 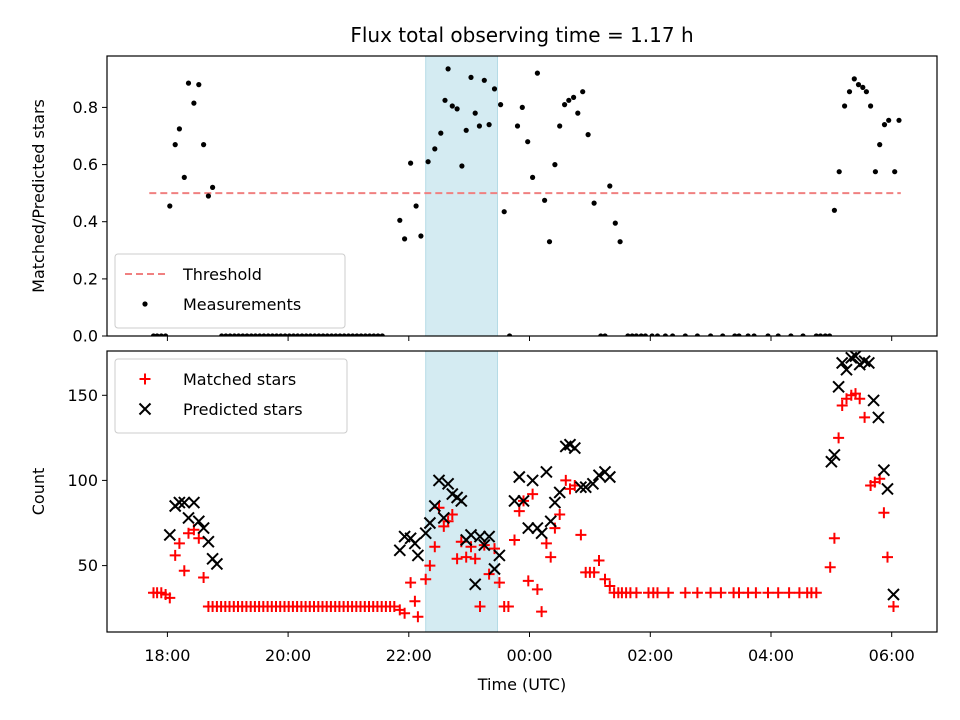 What do you see at coordinates (82, 395) in the screenshot?
I see `y-tick-label: 150` at bounding box center [82, 395].